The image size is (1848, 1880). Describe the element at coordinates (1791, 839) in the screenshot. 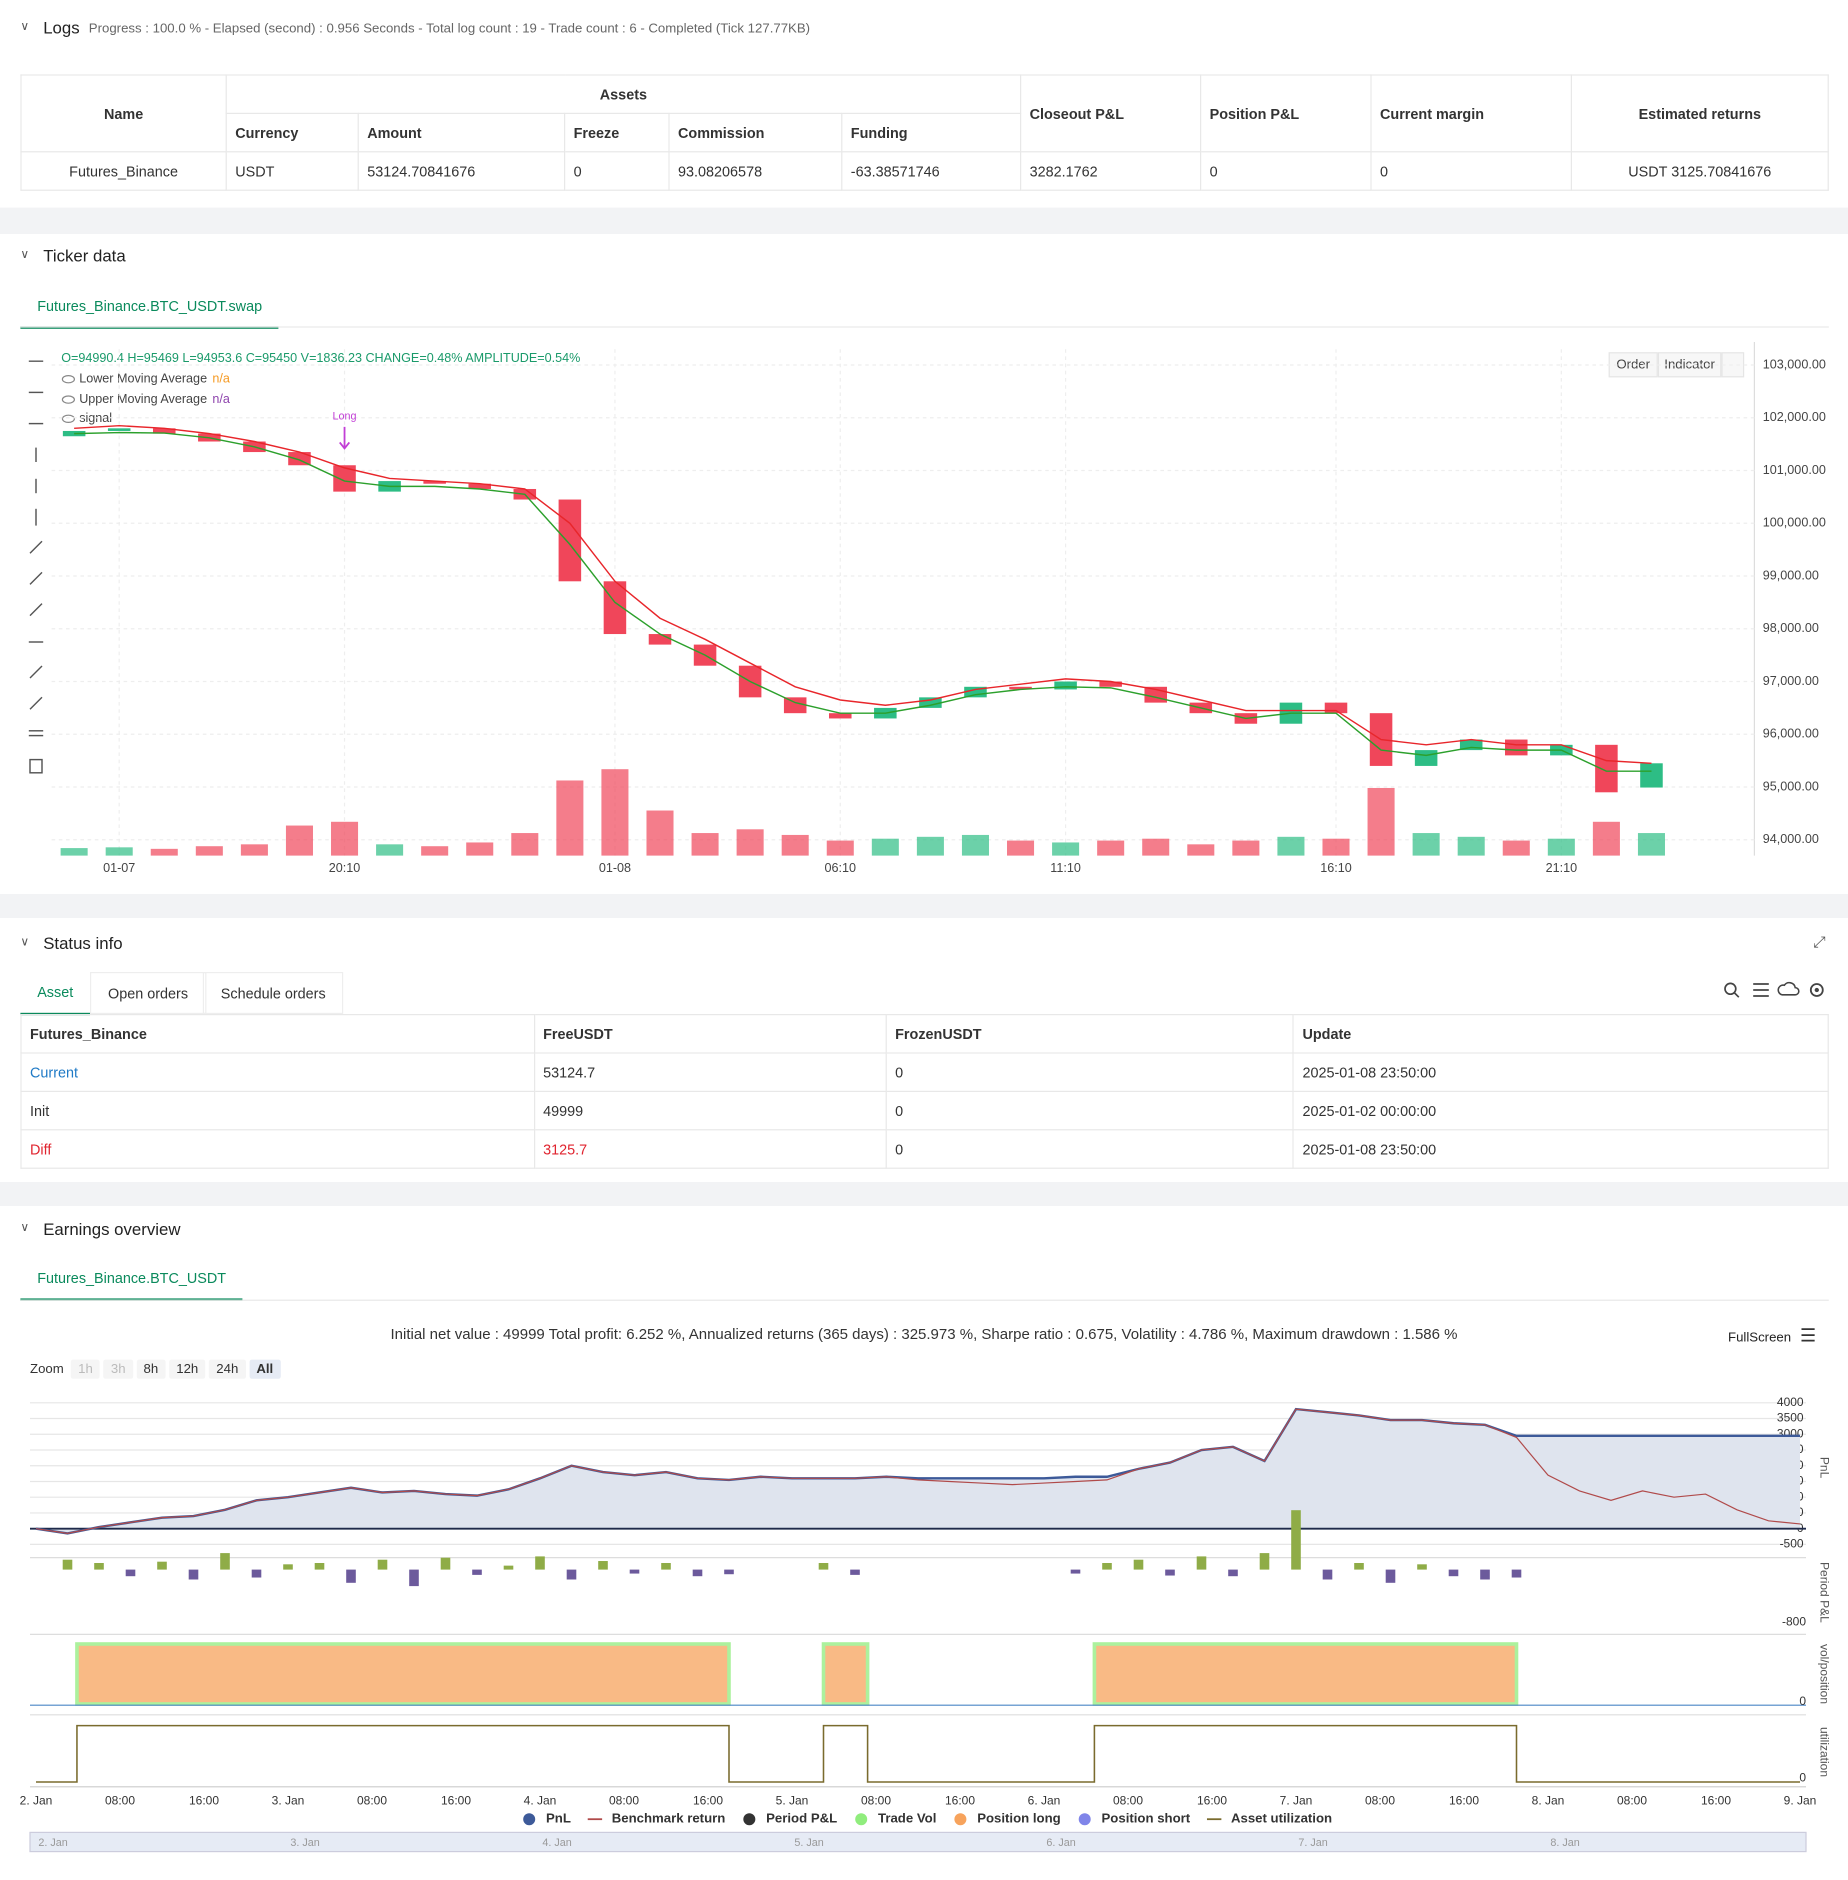

I see `y-tick-label: 94,000.00` at that location.